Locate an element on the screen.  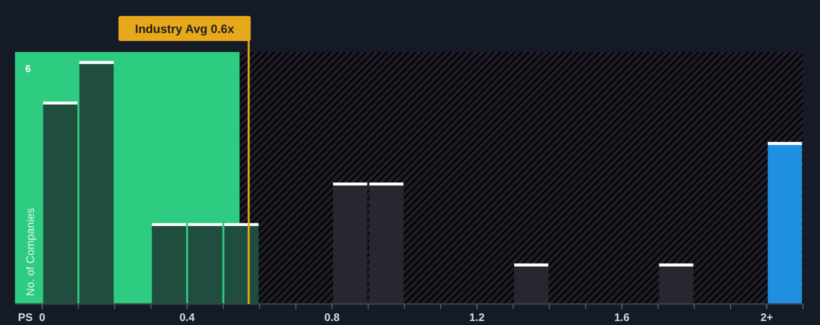
x-tick-label: 2+ is located at coordinates (767, 318).